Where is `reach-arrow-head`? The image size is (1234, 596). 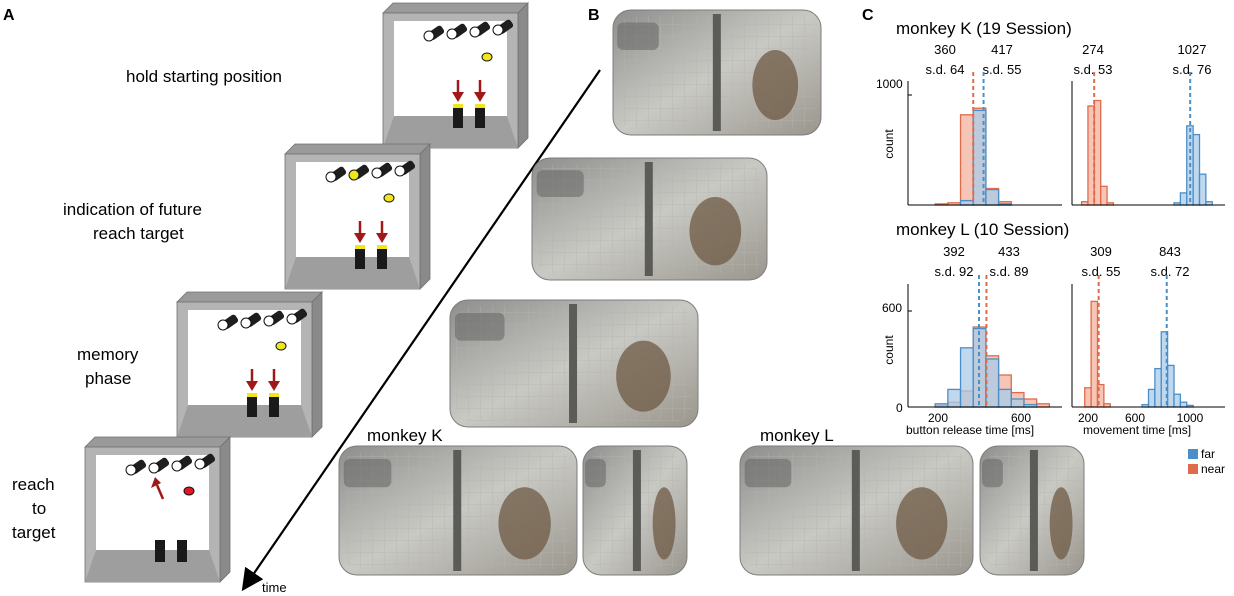 reach-arrow-head is located at coordinates (156, 482).